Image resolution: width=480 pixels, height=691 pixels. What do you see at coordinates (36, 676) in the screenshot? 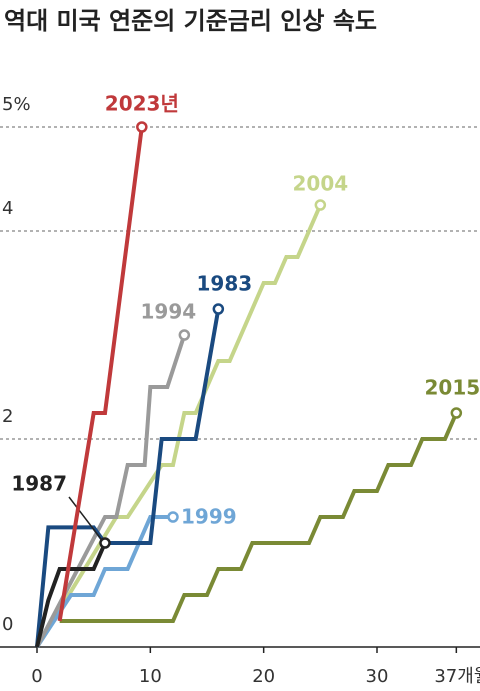
I see `x-tick-label: 0` at bounding box center [36, 676].